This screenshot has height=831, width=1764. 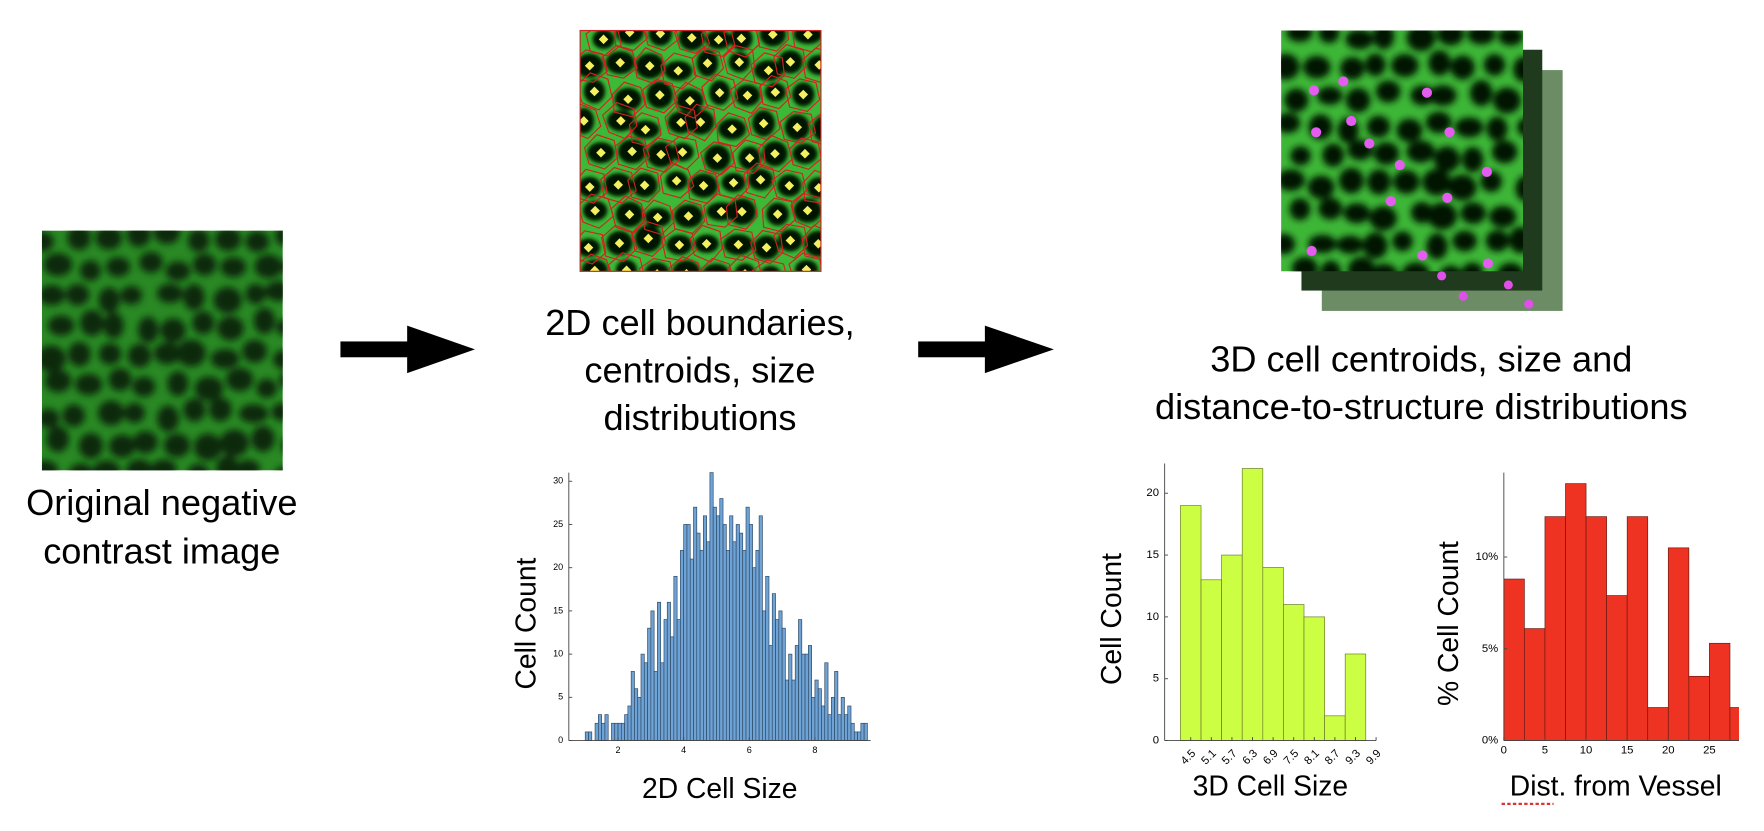 What do you see at coordinates (560, 740) in the screenshot?
I see `y-tick-label: 0` at bounding box center [560, 740].